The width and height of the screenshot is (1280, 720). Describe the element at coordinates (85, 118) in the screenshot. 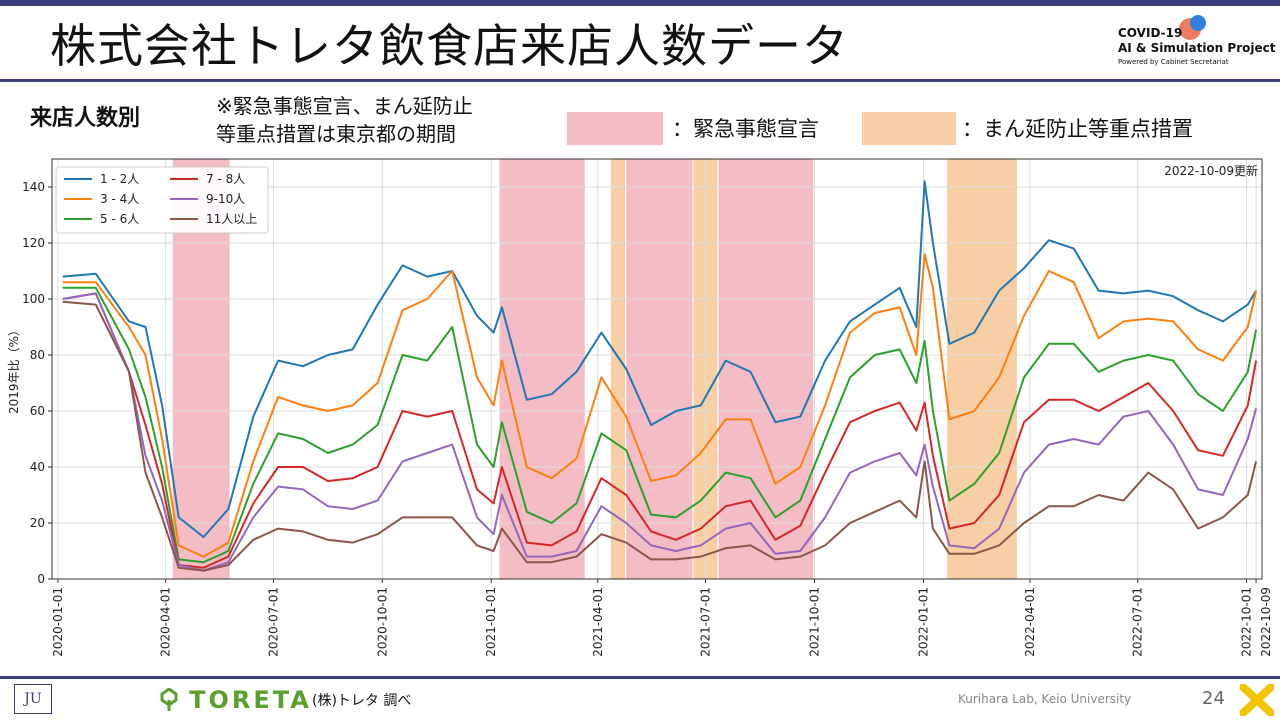

I see `section-heading: 来店人数別` at that location.